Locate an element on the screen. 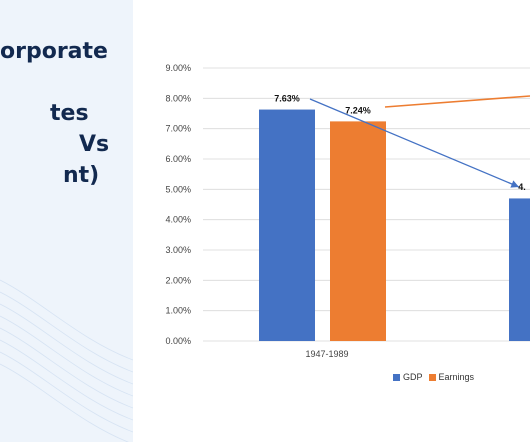 The width and height of the screenshot is (530, 442). y-tick-label: 7.00% is located at coordinates (178, 129).